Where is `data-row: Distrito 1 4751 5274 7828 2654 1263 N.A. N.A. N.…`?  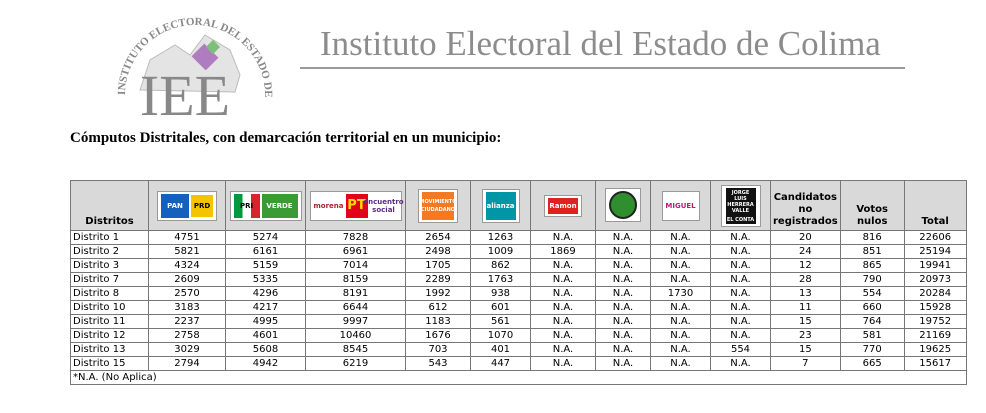
data-row: Distrito 1 4751 5274 7828 2654 1263 N.A. N.A. N.… is located at coordinates (518, 237).